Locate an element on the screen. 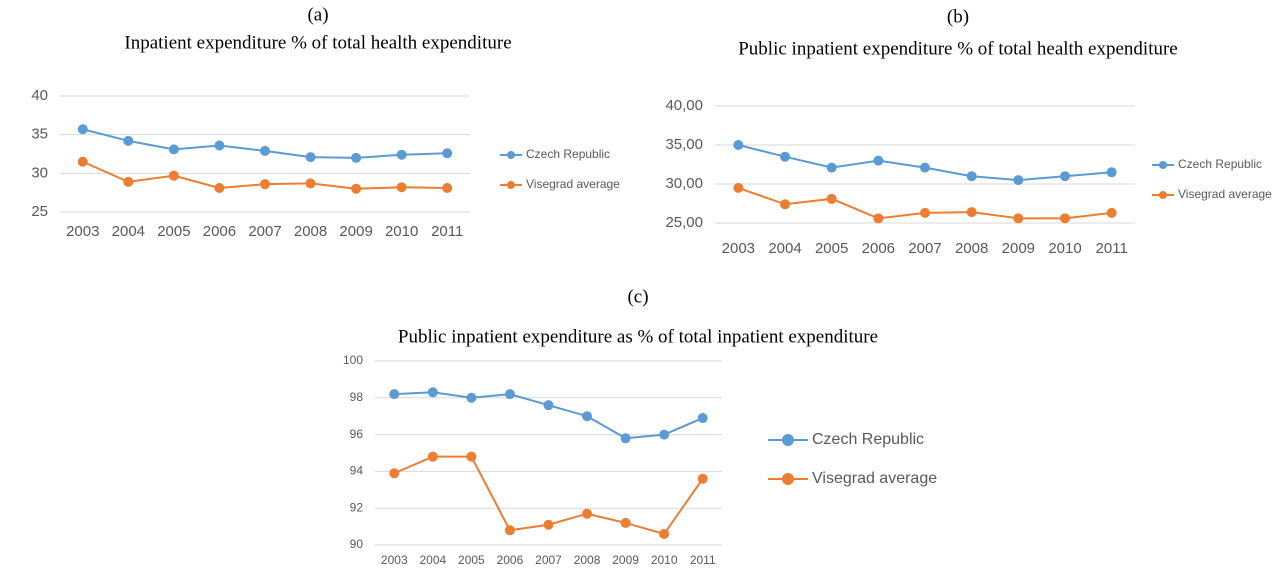 This screenshot has height=568, width=1277. panel-label: (b) is located at coordinates (958, 16).